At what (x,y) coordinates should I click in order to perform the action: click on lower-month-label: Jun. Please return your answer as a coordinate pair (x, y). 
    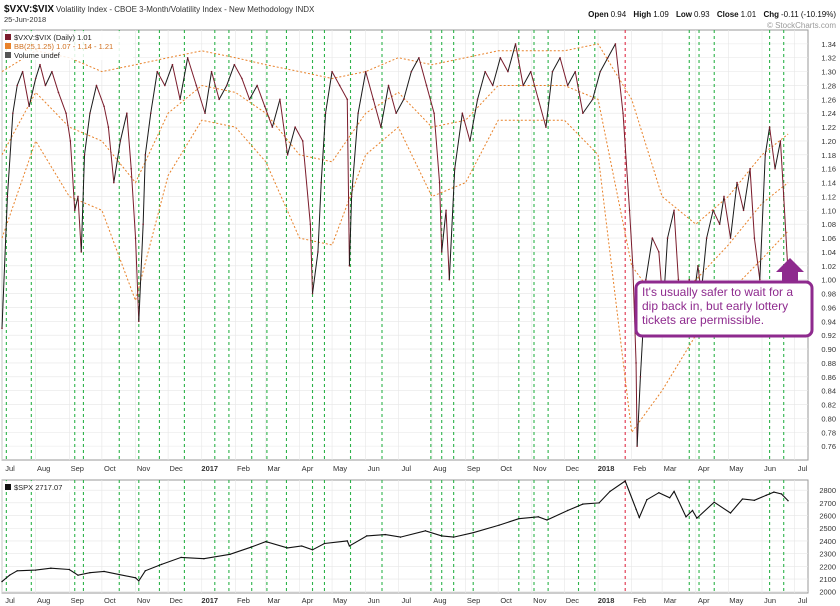
    Looking at the image, I should click on (374, 600).